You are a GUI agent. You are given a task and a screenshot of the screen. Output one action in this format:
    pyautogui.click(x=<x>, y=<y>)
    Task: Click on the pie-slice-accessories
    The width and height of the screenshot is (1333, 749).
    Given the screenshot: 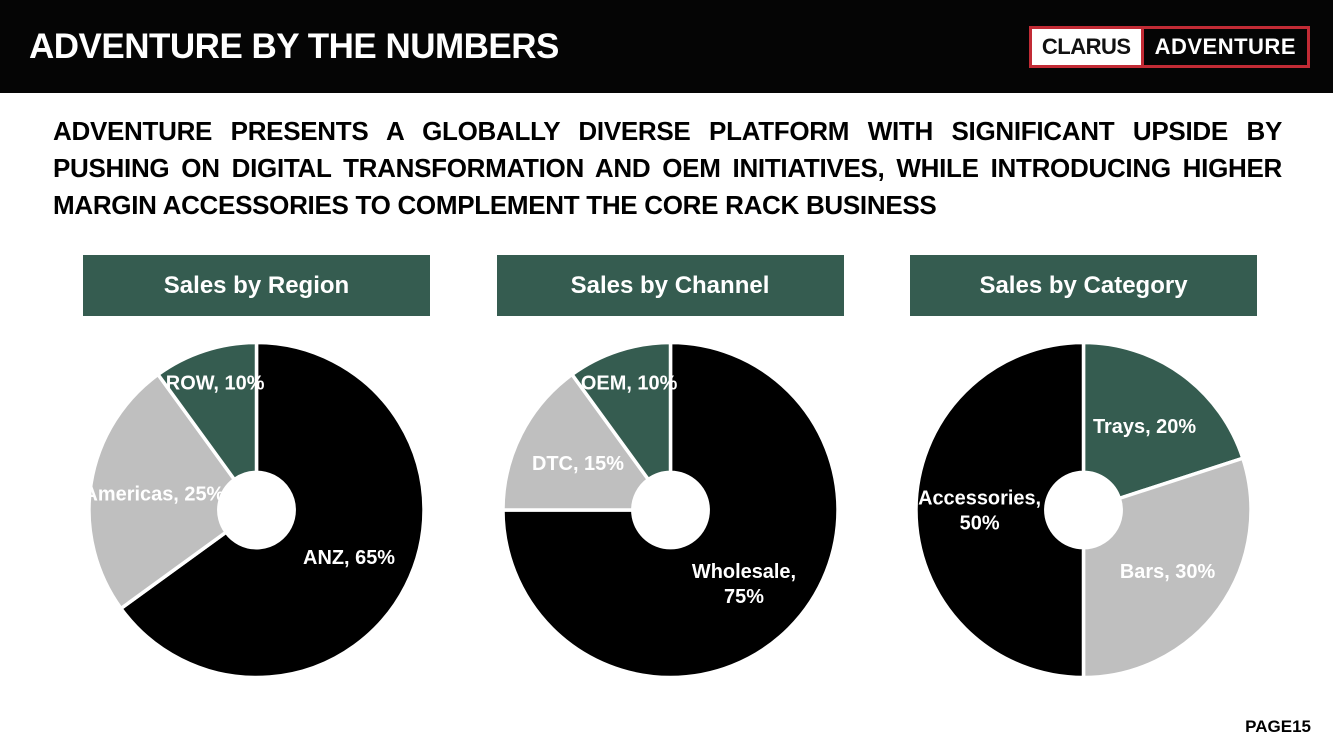 What is the action you would take?
    pyautogui.click(x=1000, y=510)
    